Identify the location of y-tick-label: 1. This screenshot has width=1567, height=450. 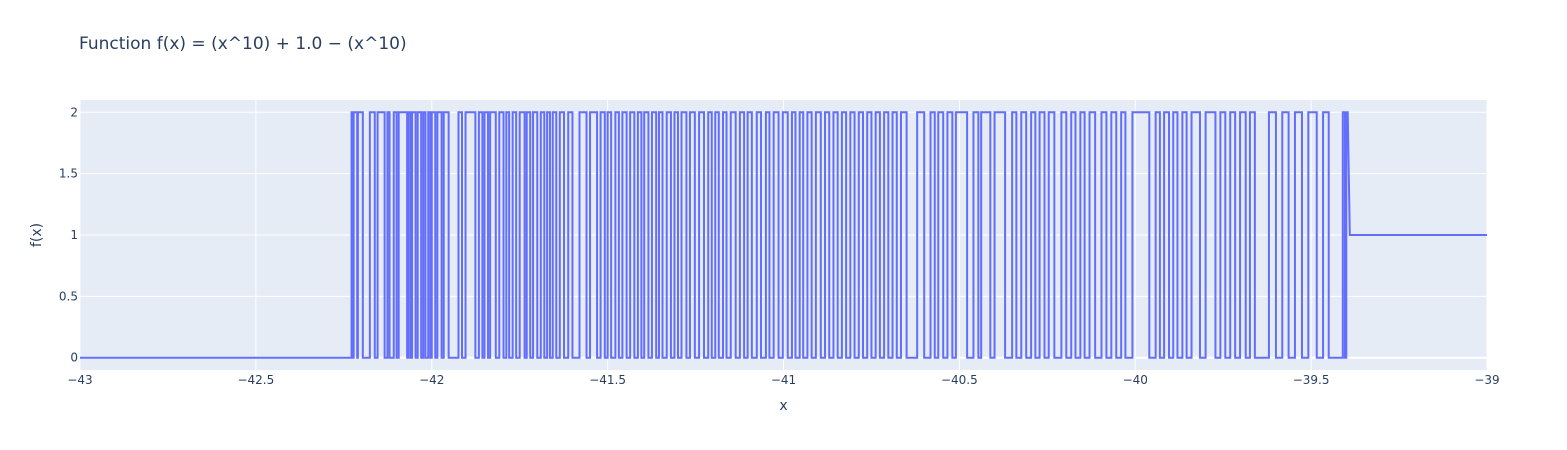
(74, 235).